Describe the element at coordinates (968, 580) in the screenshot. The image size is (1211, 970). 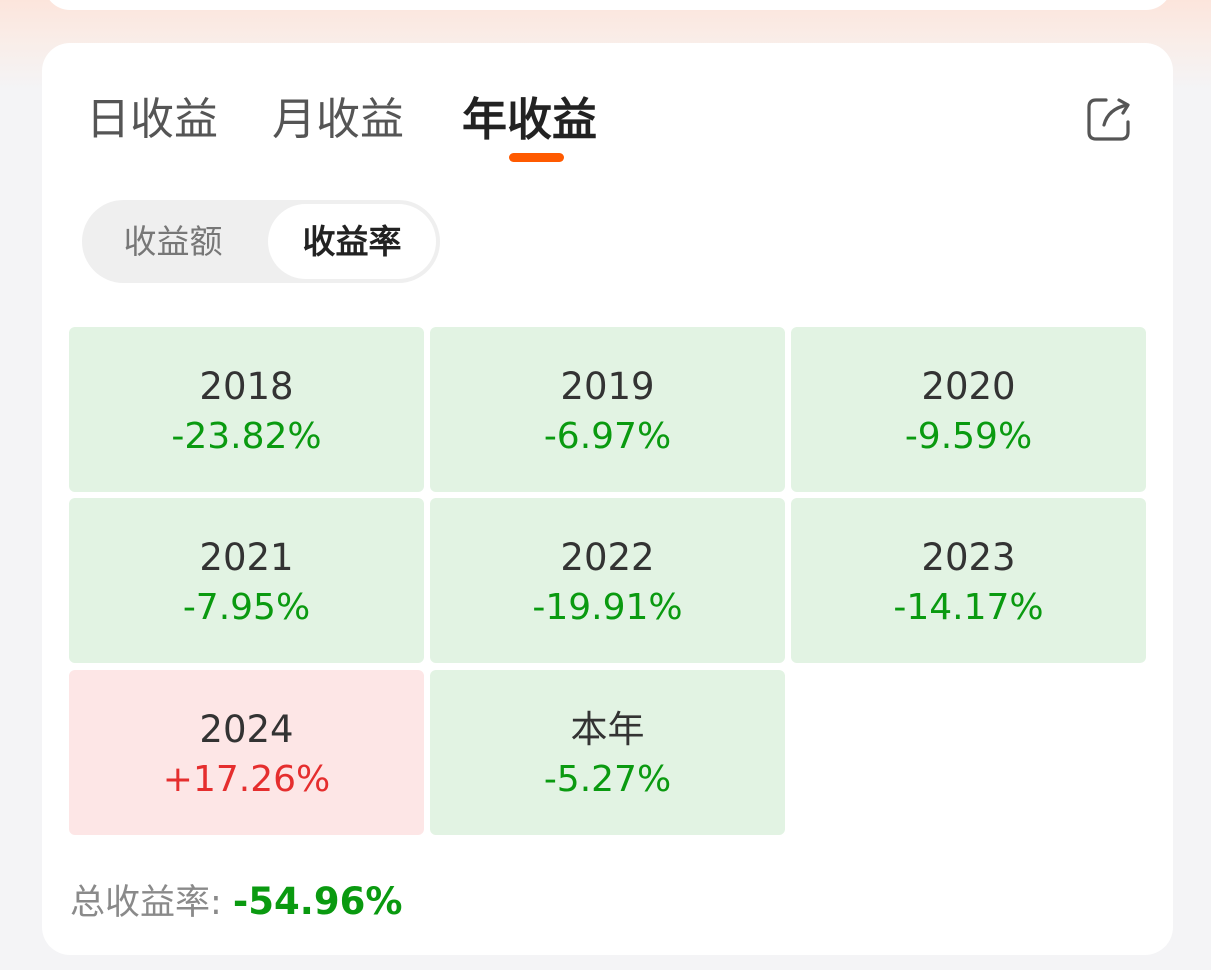
I see `return-cell-2023: 2023 -14.17%` at that location.